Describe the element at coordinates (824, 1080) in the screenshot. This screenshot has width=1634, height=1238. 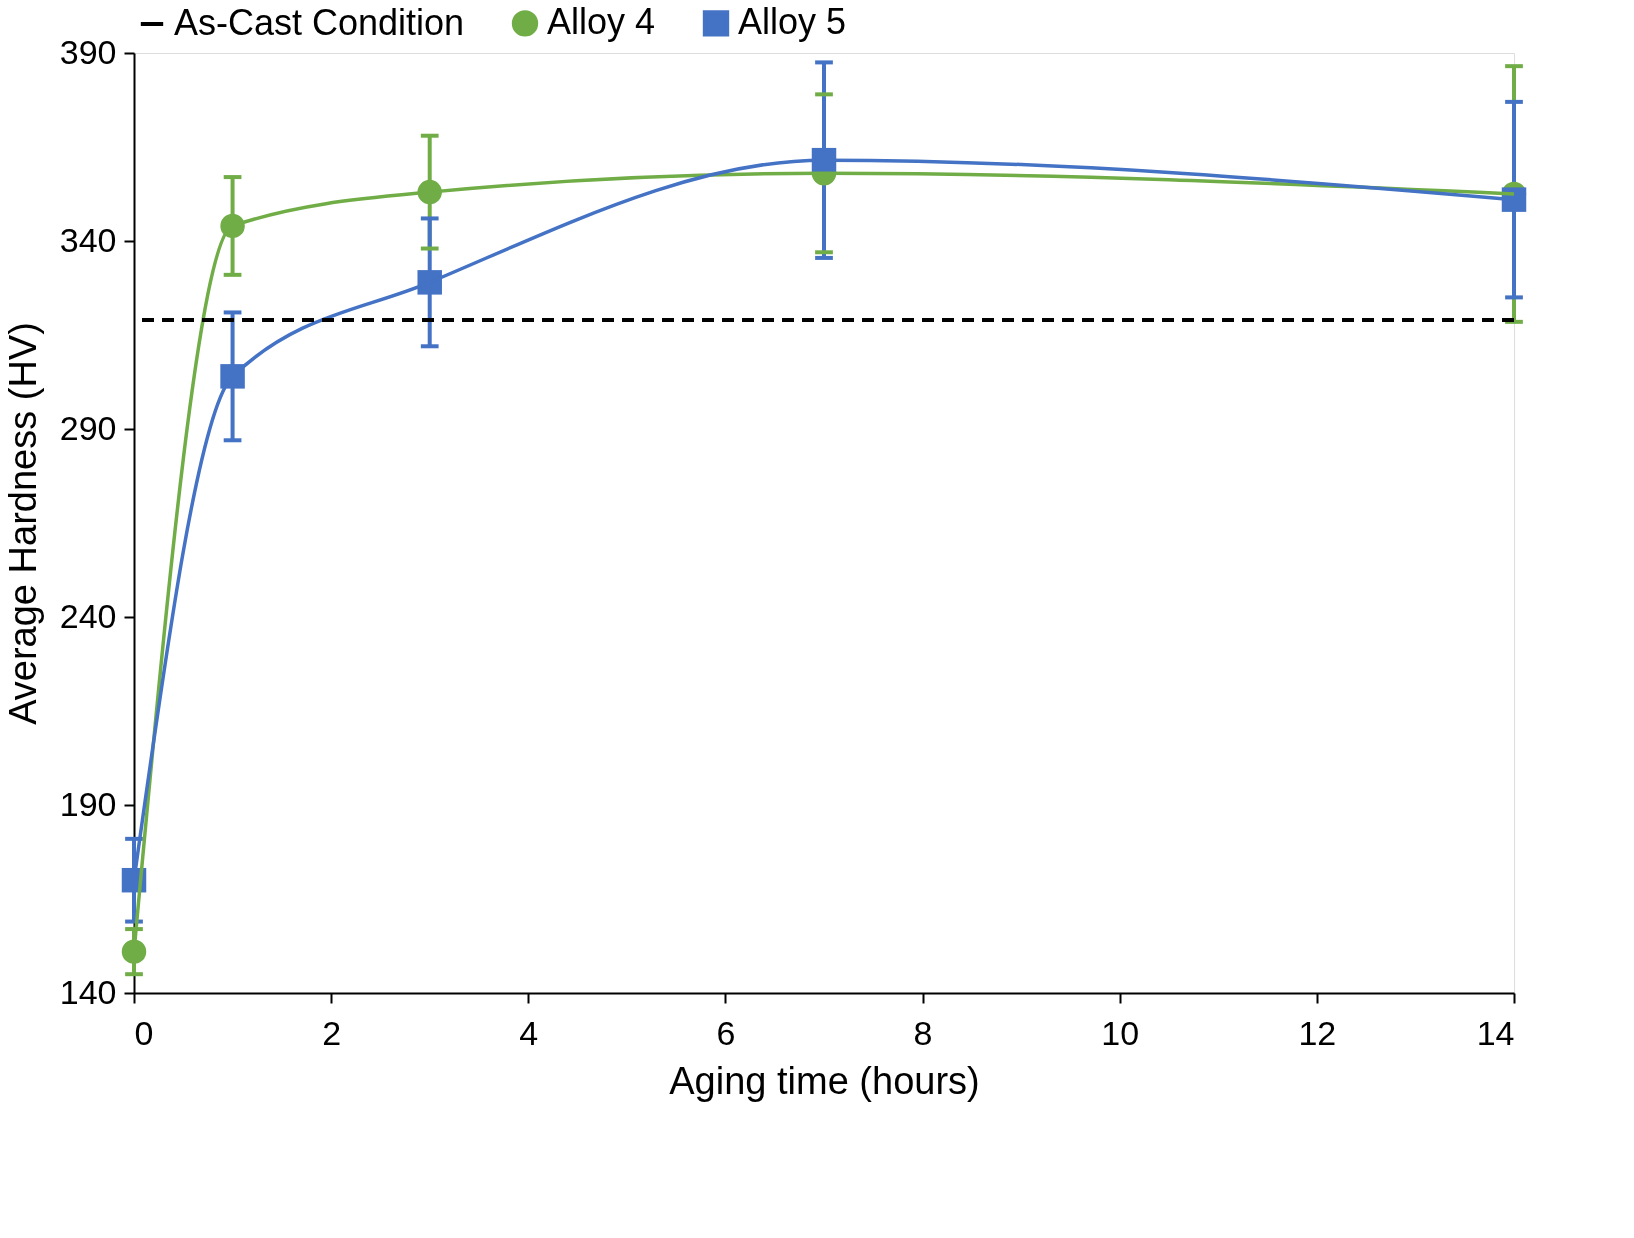
I see `x-axis-title: Aging time (hours)` at that location.